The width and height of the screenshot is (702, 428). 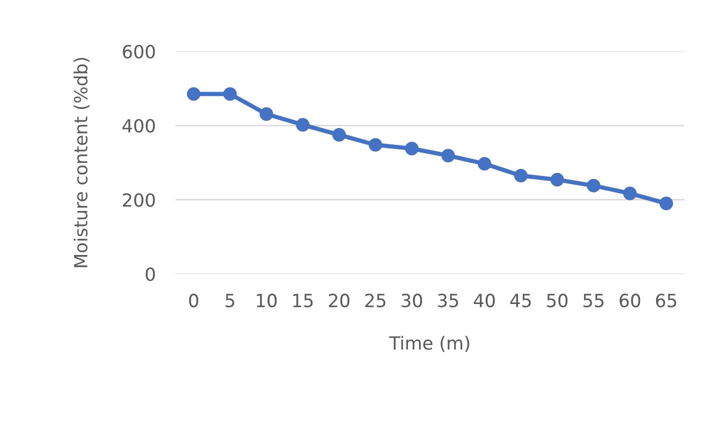 I want to click on y-tick-label: 400, so click(x=138, y=126).